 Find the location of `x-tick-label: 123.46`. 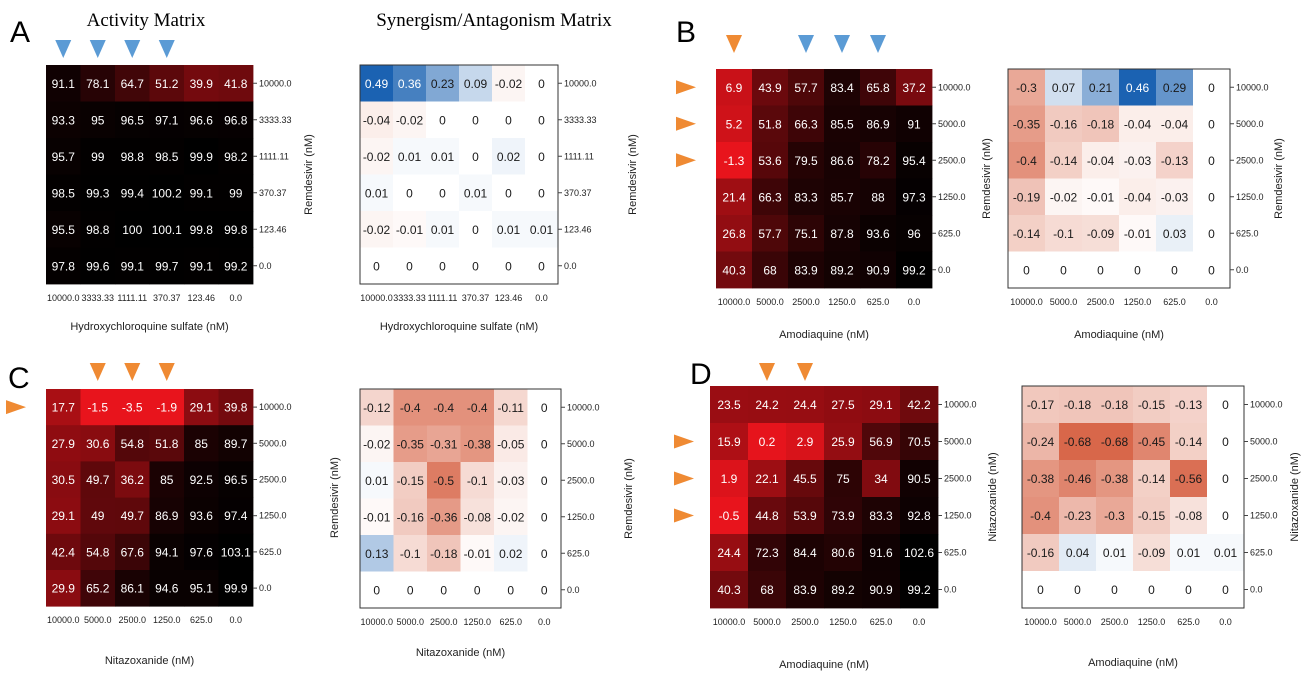

x-tick-label: 123.46 is located at coordinates (509, 298).